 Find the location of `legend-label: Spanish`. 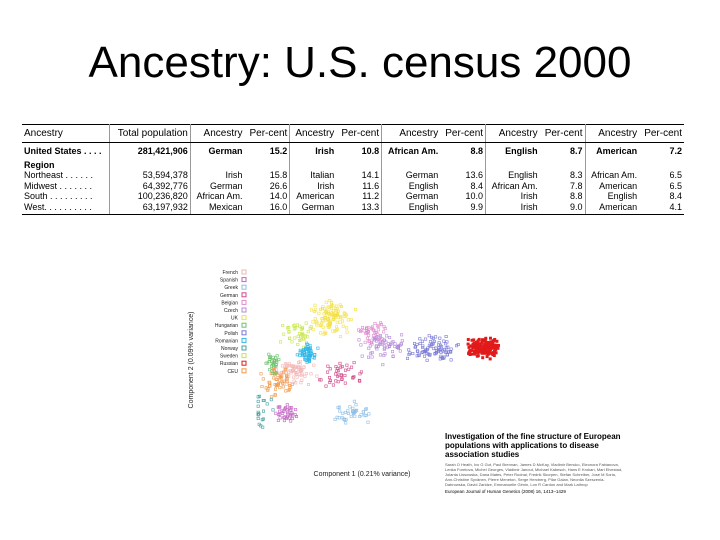

legend-label: Spanish is located at coordinates (229, 281).